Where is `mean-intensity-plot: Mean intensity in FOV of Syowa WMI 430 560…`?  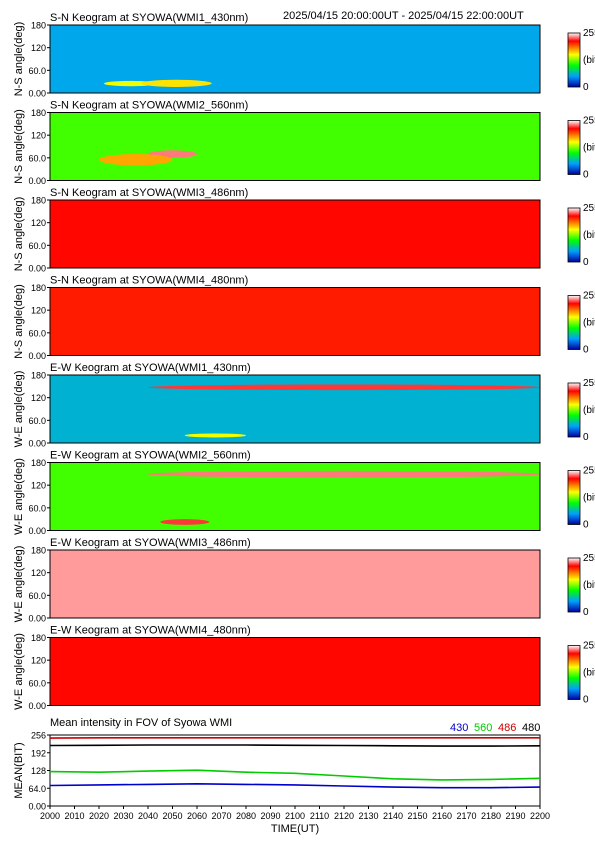 mean-intensity-plot: Mean intensity in FOV of Syowa WMI 430 560… is located at coordinates (281, 776).